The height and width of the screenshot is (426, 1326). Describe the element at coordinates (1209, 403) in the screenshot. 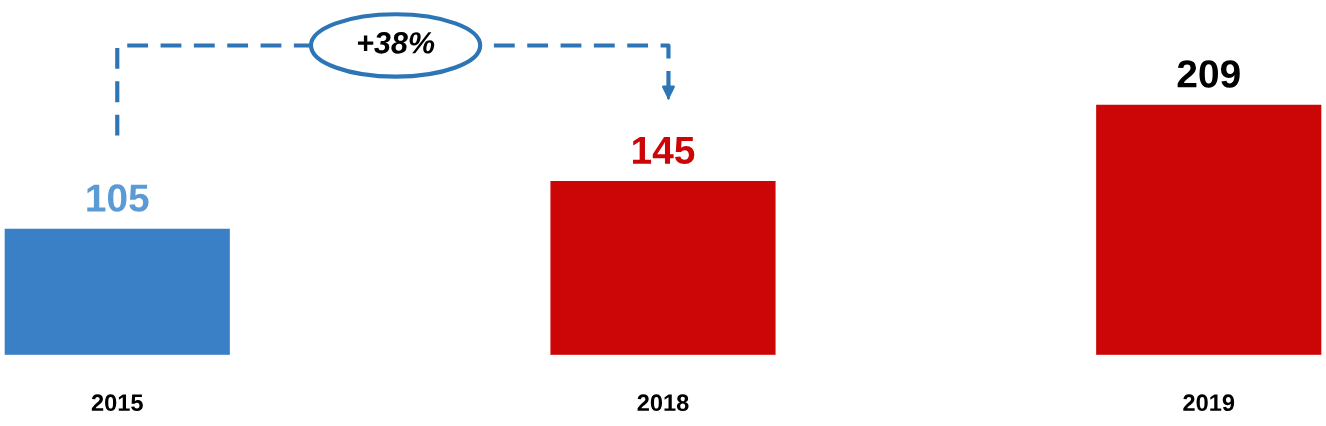

I see `x-tick-label: 2019` at that location.